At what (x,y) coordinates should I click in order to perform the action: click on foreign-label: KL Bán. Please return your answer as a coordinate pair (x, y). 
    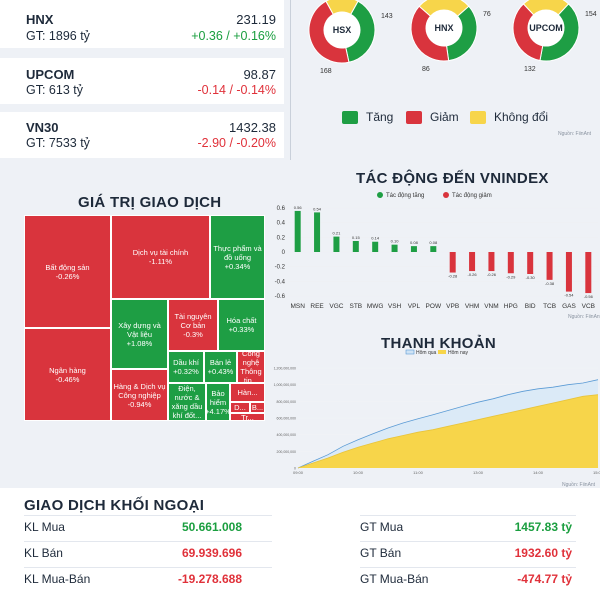
    Looking at the image, I should click on (43, 553).